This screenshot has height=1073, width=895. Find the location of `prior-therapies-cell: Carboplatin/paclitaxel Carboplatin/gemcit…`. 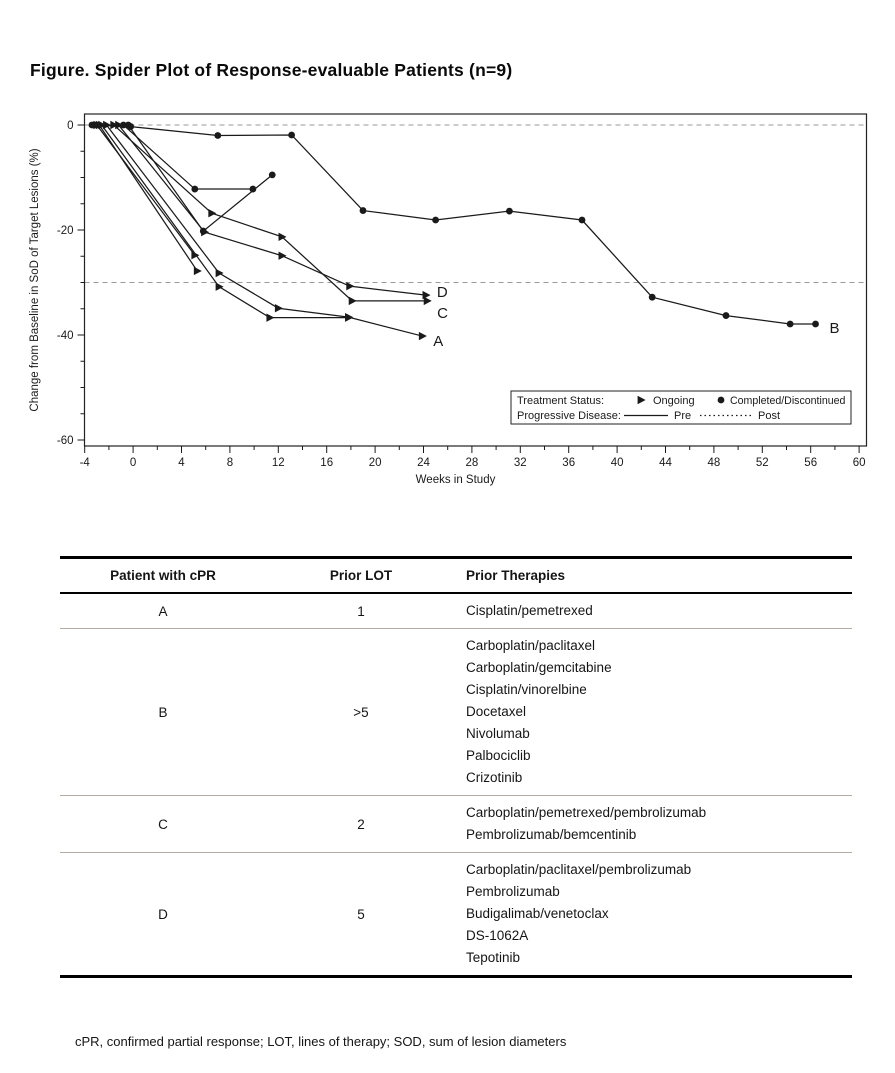

prior-therapies-cell: Carboplatin/paclitaxel Carboplatin/gemcit… is located at coordinates (654, 712).